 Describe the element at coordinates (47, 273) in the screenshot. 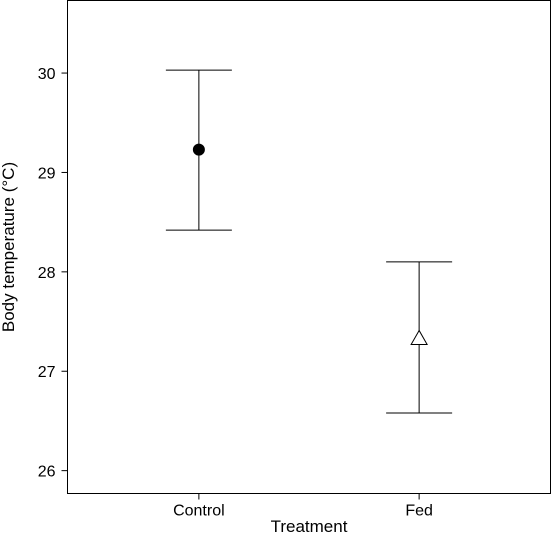

I see `y-tick-label: 28` at that location.